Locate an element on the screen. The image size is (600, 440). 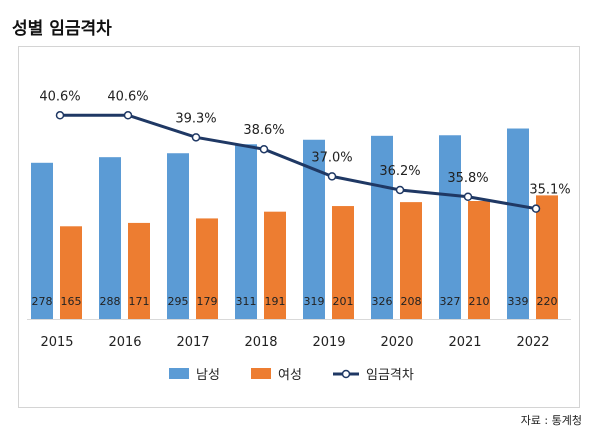
gap-value-label: 37.0% is located at coordinates (331, 157).